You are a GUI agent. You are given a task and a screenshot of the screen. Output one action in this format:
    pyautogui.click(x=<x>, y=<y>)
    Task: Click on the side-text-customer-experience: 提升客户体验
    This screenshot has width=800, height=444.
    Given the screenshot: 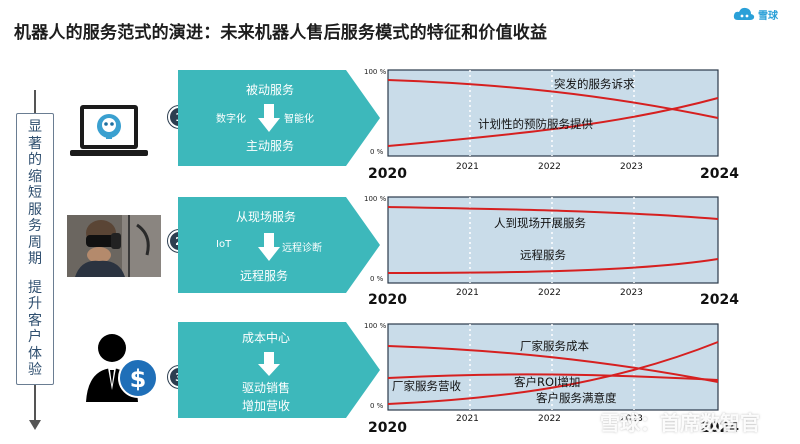 What is the action you would take?
    pyautogui.click(x=35, y=329)
    